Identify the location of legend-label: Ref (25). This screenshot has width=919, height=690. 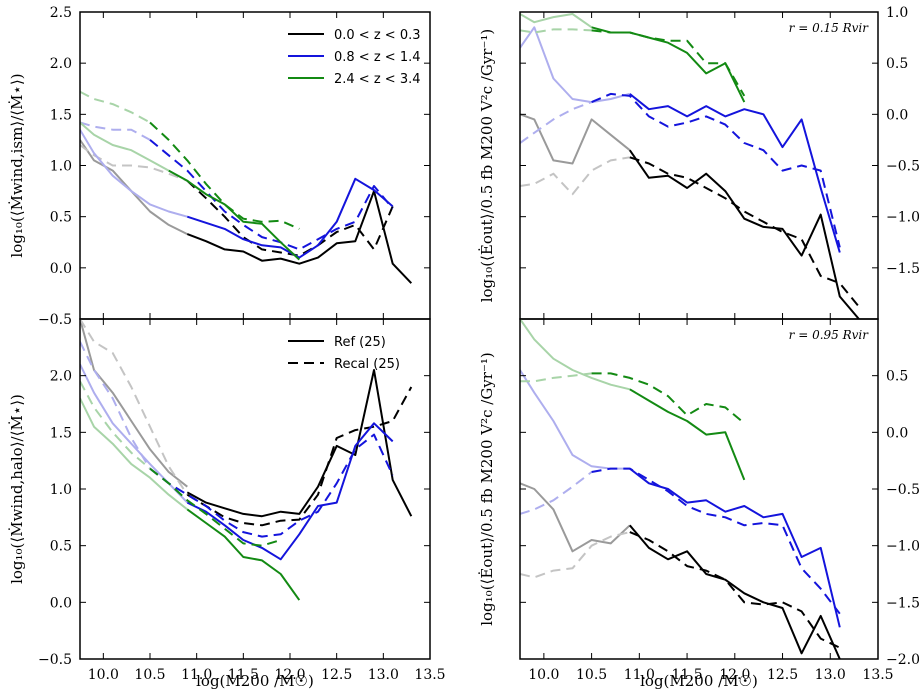
(360, 342).